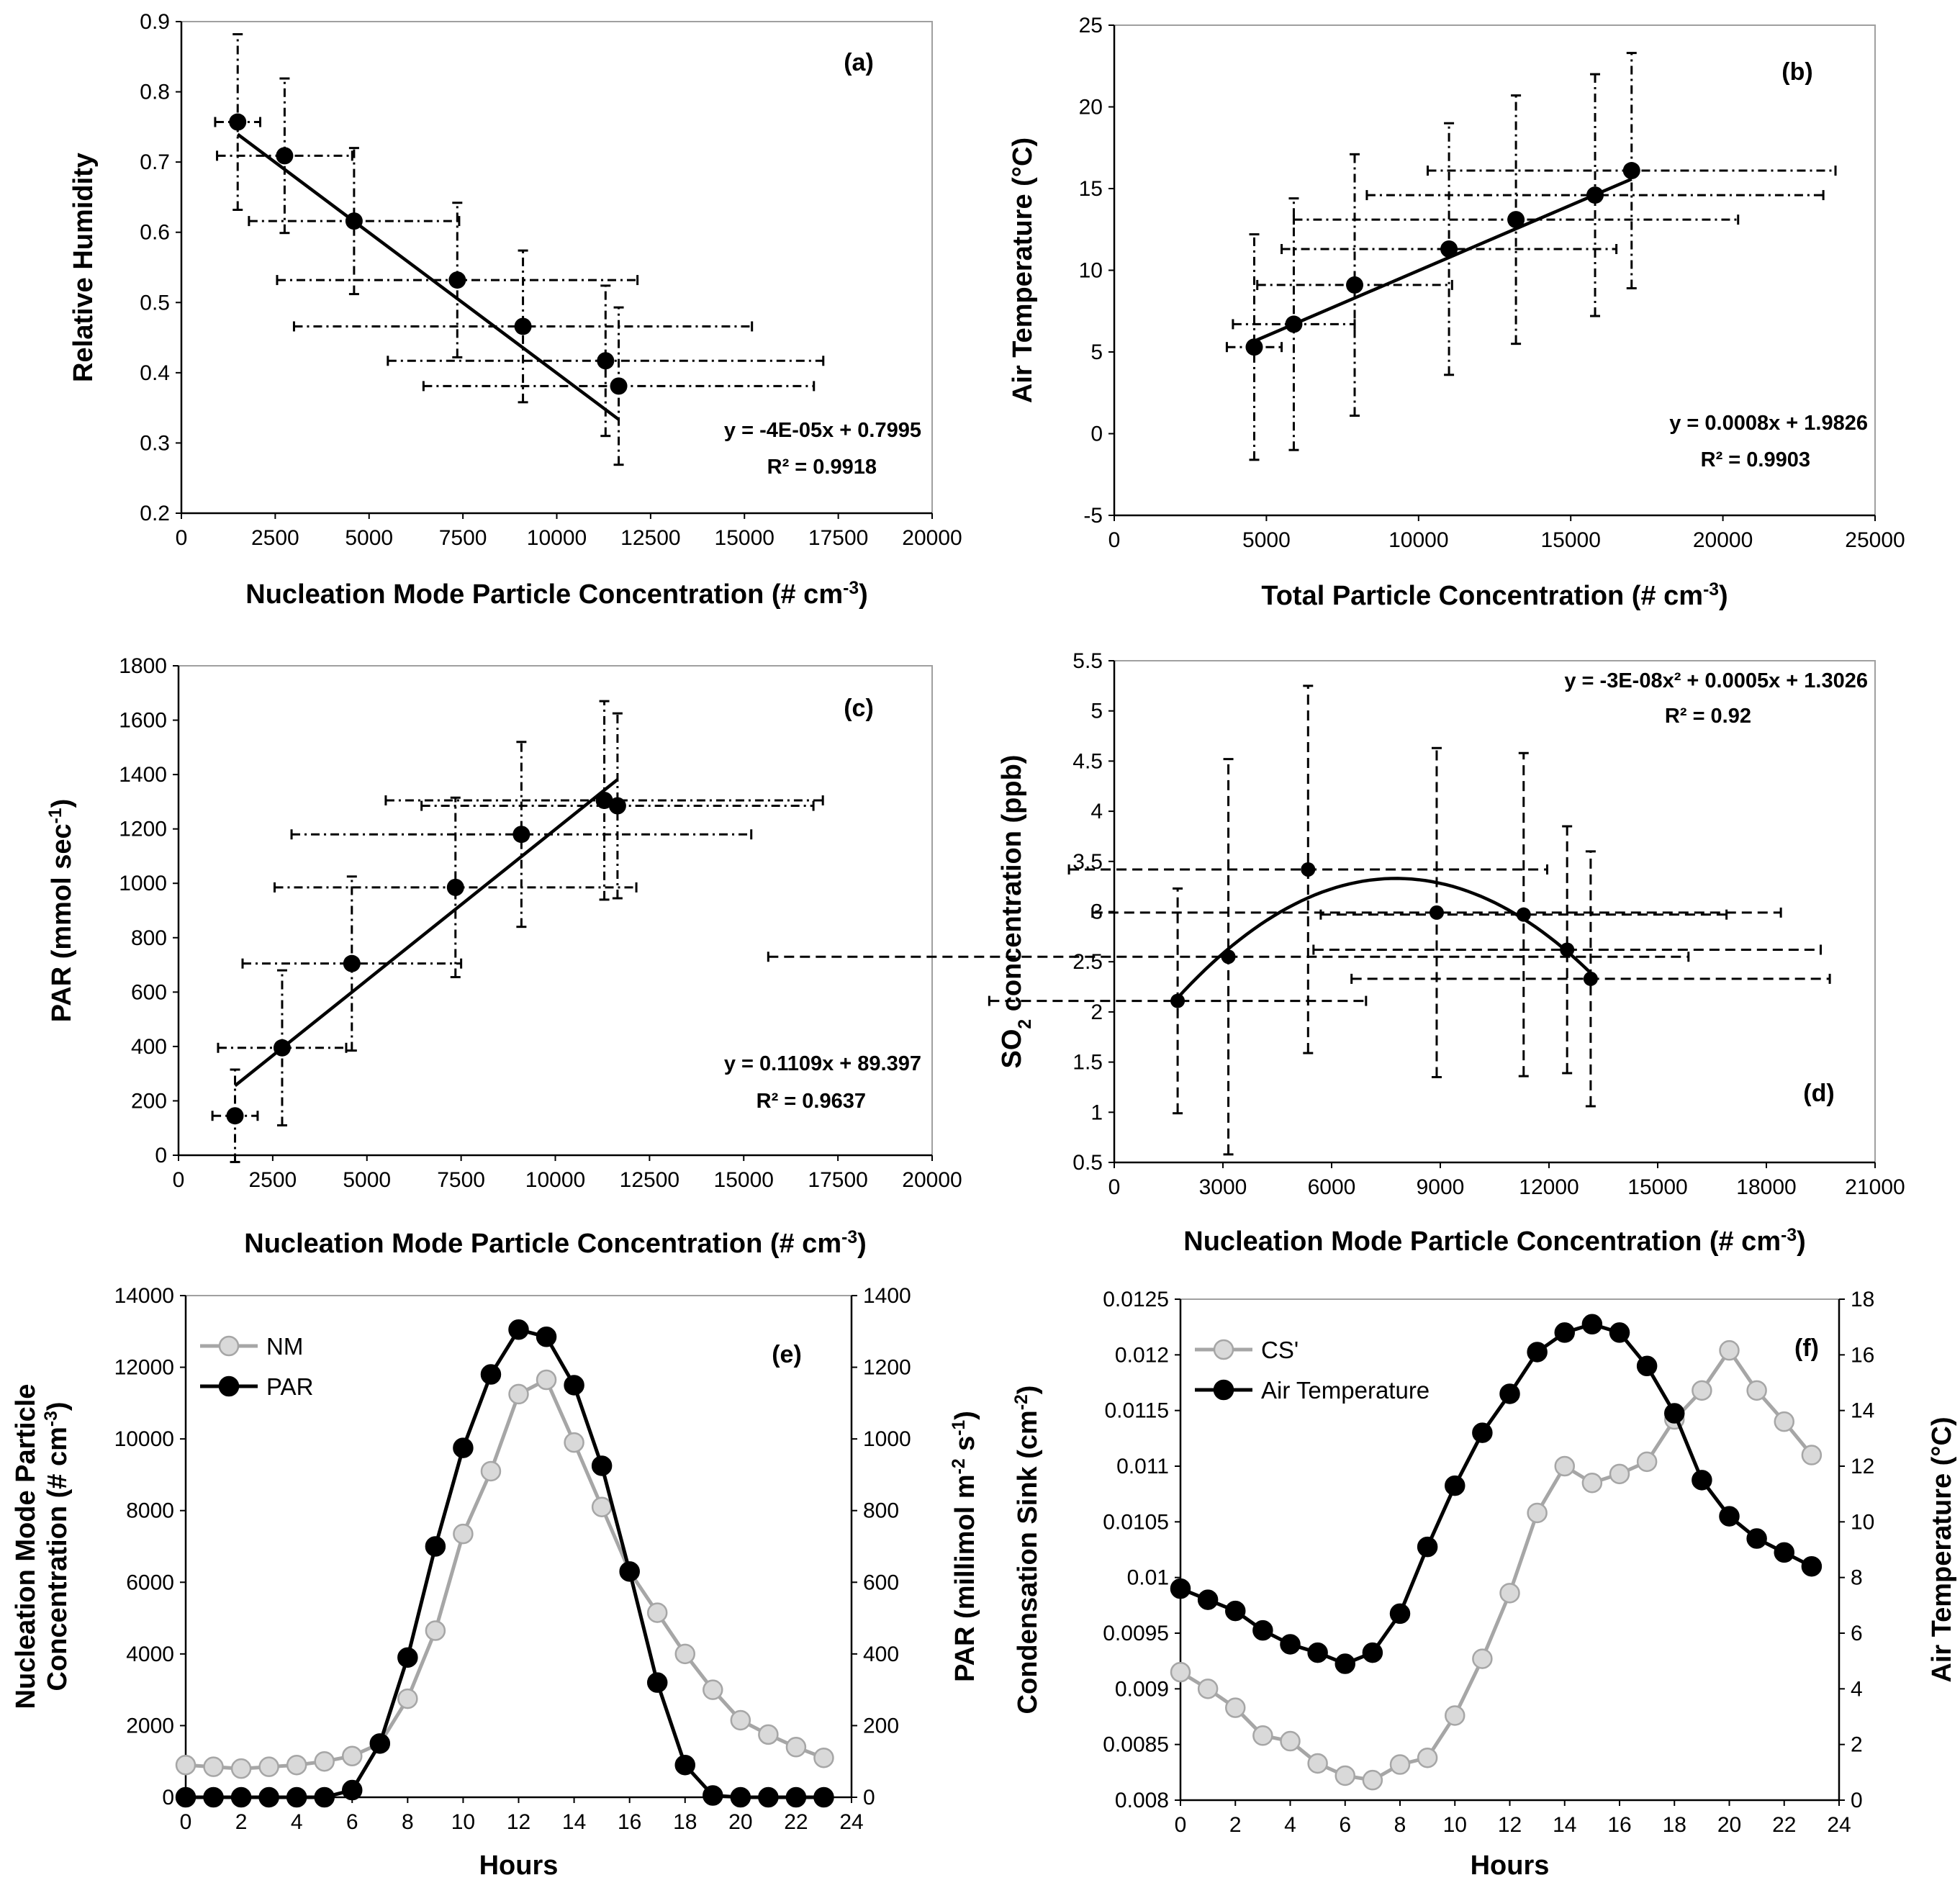 Image resolution: width=1960 pixels, height=1893 pixels. What do you see at coordinates (1087, 661) in the screenshot?
I see `y-tick-label: 5.5` at bounding box center [1087, 661].